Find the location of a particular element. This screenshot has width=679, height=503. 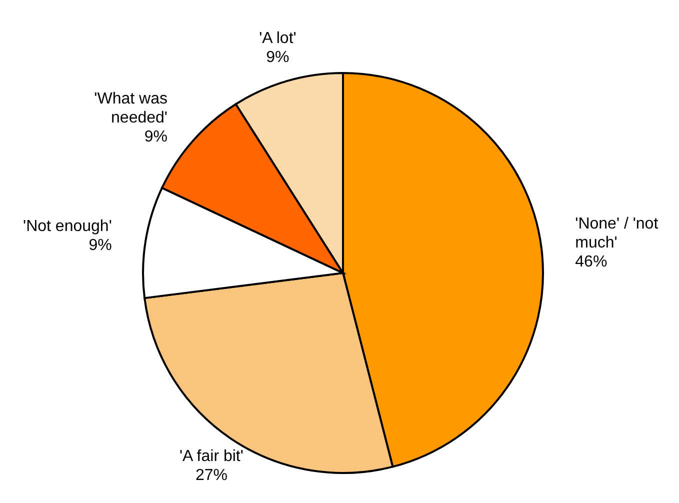

slice-label: 'Not enough' is located at coordinates (67, 227).